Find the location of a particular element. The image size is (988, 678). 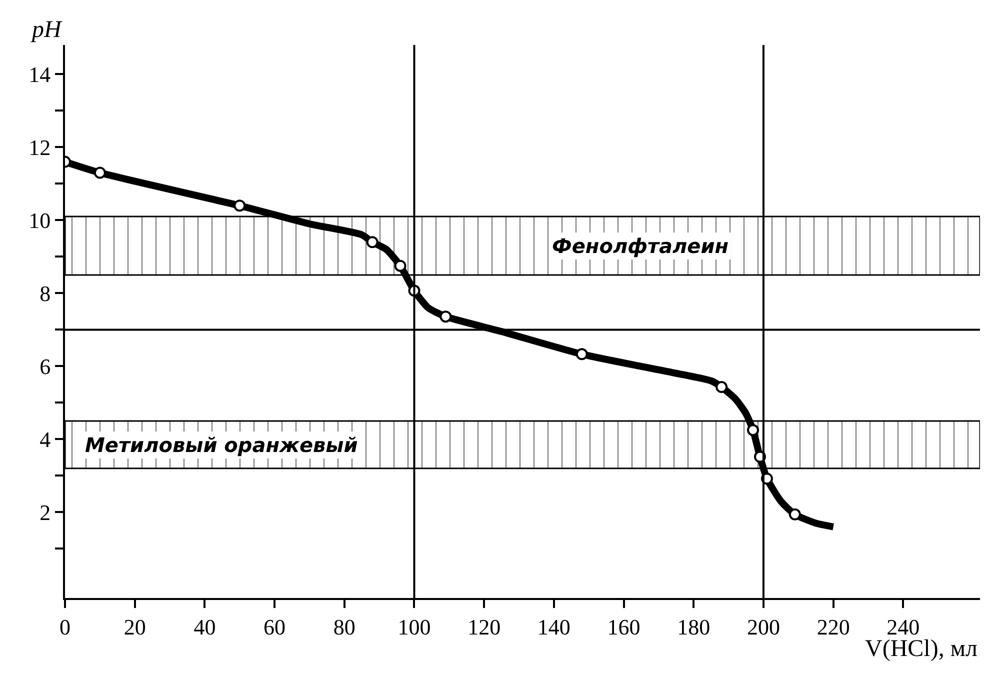

x-tick-label: 100 is located at coordinates (414, 627).